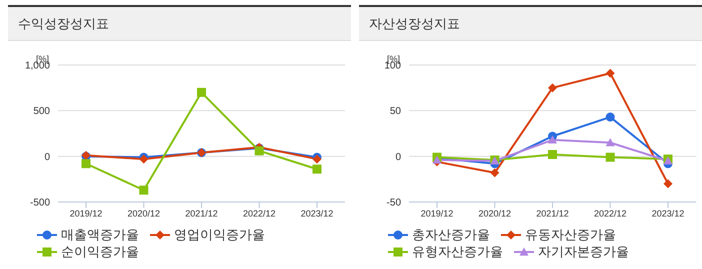  Describe the element at coordinates (41, 112) in the screenshot. I see `y-tick-label: 500` at that location.